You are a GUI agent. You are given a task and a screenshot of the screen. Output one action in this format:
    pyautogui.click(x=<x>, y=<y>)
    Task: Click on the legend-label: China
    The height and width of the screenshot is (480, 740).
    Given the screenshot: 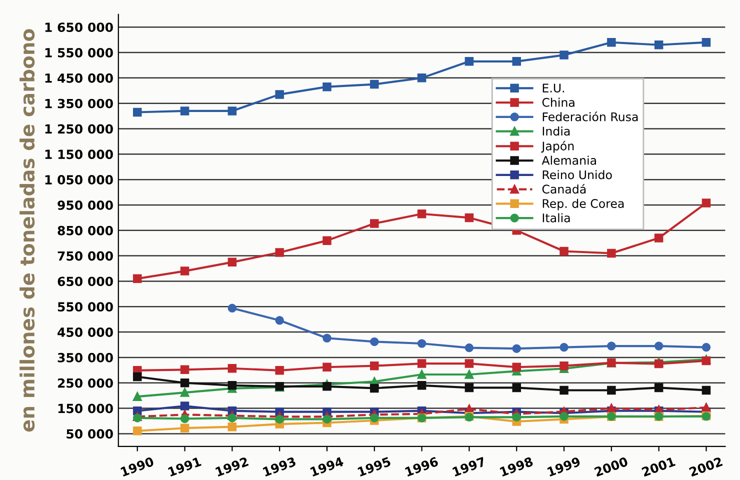 What is the action you would take?
    pyautogui.click(x=558, y=102)
    